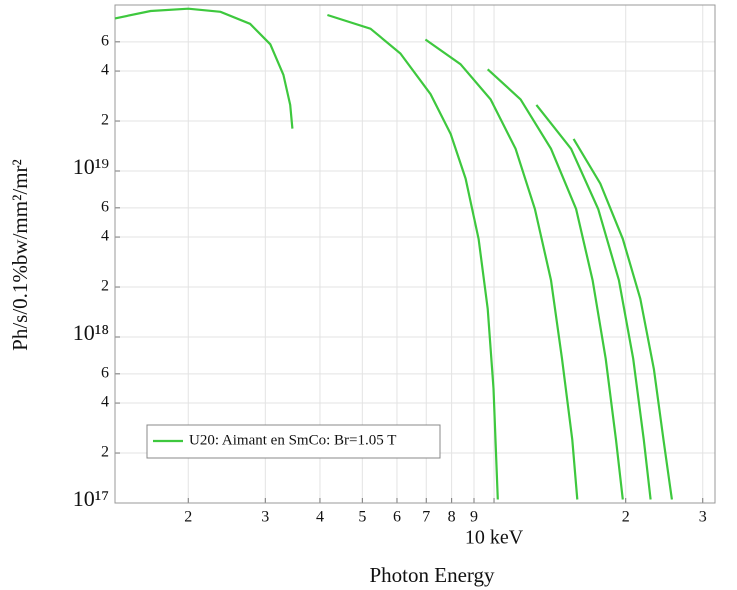 The width and height of the screenshot is (737, 590). I want to click on x-tick-label: 10 keV, so click(494, 538).